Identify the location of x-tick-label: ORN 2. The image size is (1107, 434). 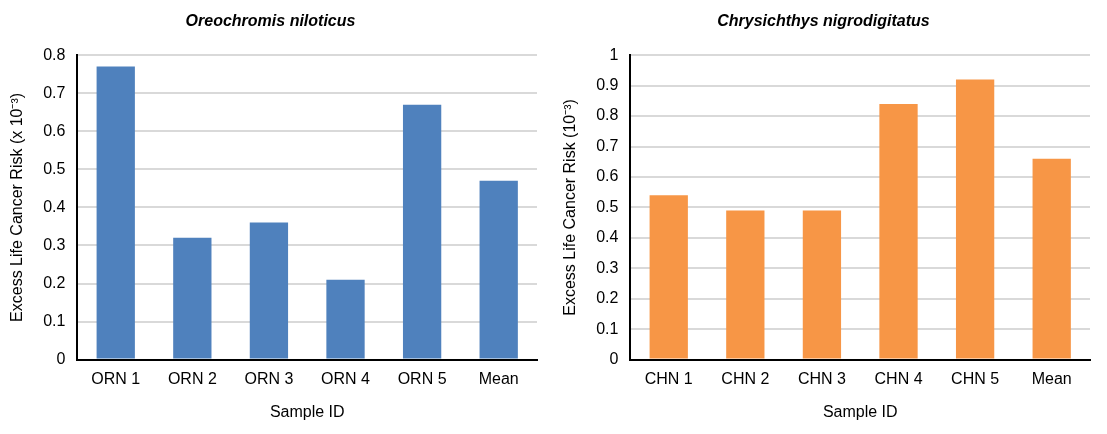
(192, 378).